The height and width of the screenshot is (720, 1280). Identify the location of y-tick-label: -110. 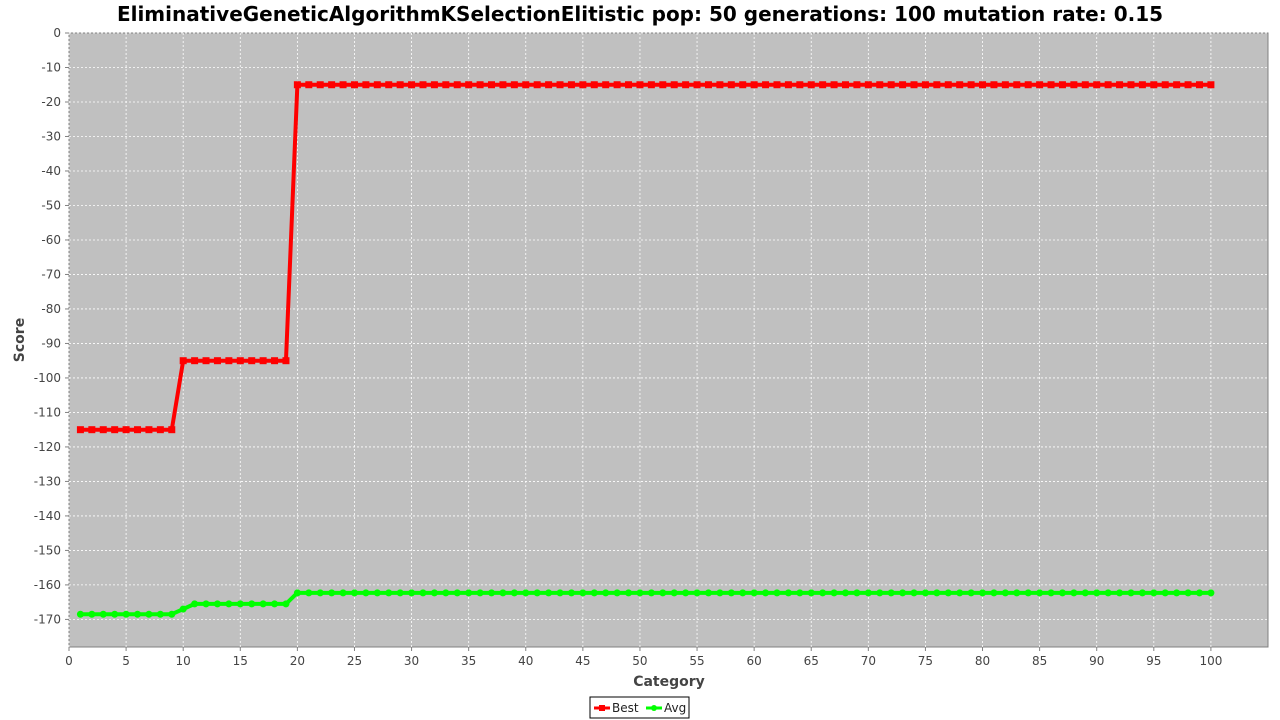
(47, 412).